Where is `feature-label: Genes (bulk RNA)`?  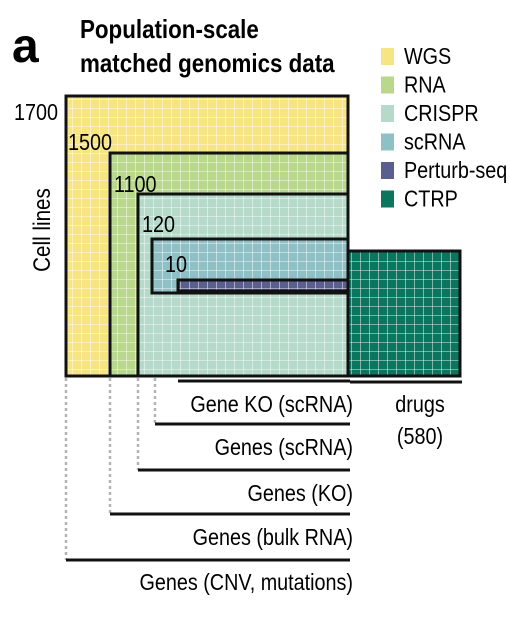 feature-label: Genes (bulk RNA) is located at coordinates (273, 538).